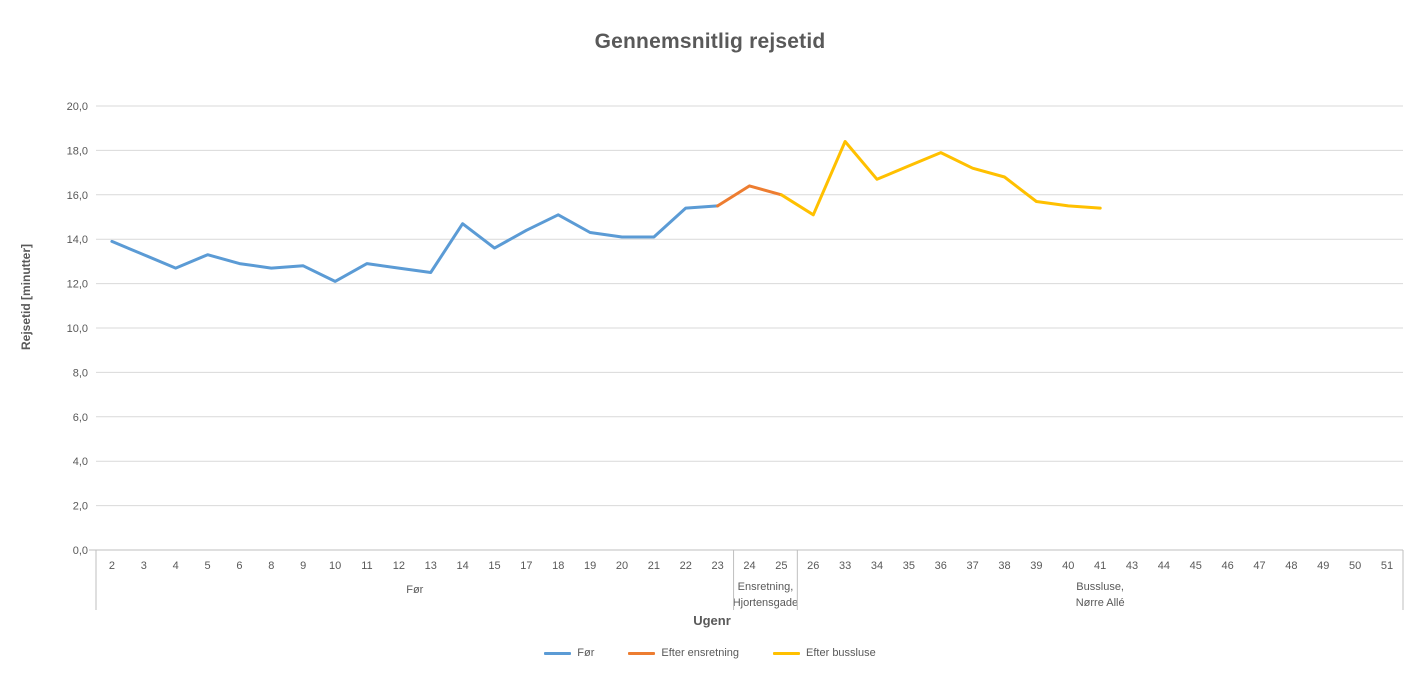 The height and width of the screenshot is (676, 1420). Describe the element at coordinates (686, 566) in the screenshot. I see `x-tick-label: 22` at that location.